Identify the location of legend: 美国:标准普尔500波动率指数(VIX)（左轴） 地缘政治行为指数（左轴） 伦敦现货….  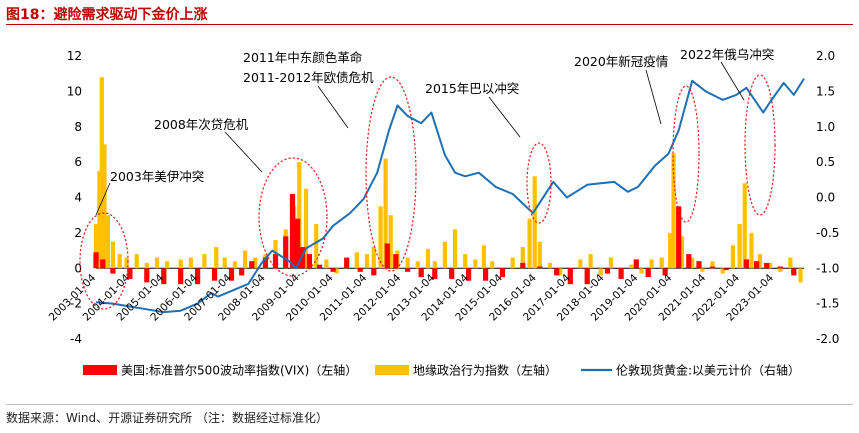
(441, 370).